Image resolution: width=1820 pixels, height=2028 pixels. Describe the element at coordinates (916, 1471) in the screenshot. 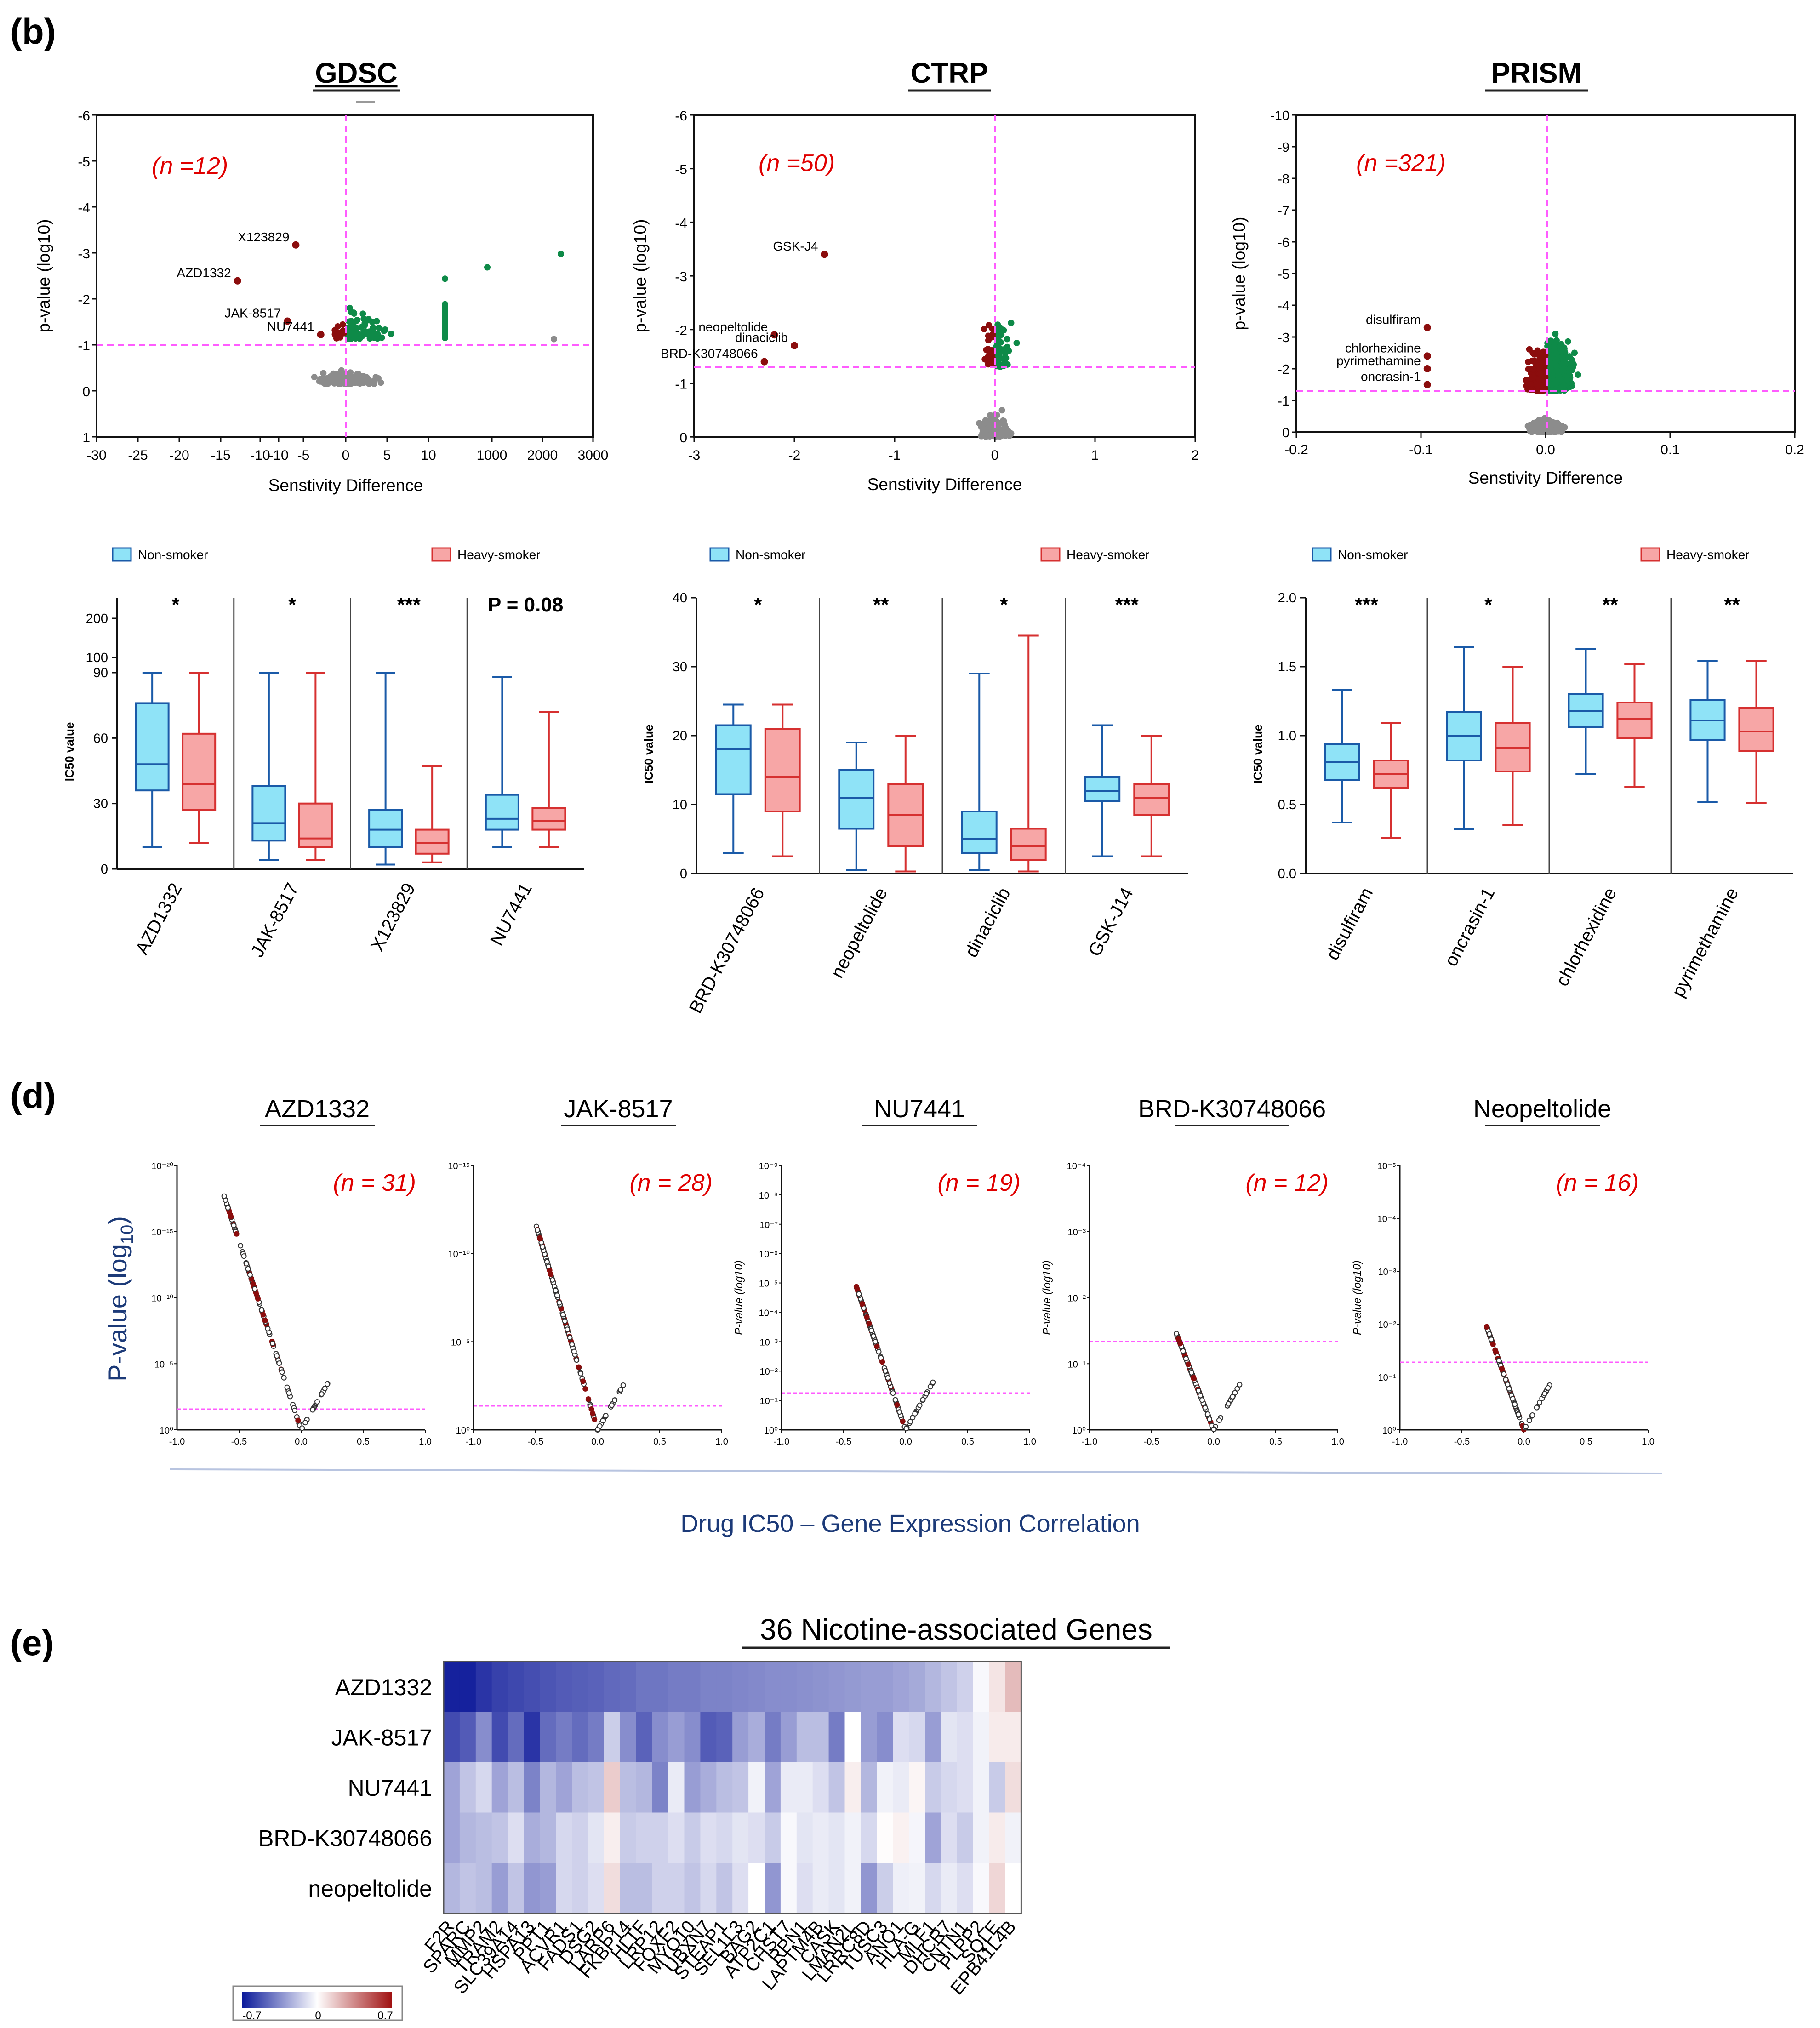

I see `d-divider` at that location.